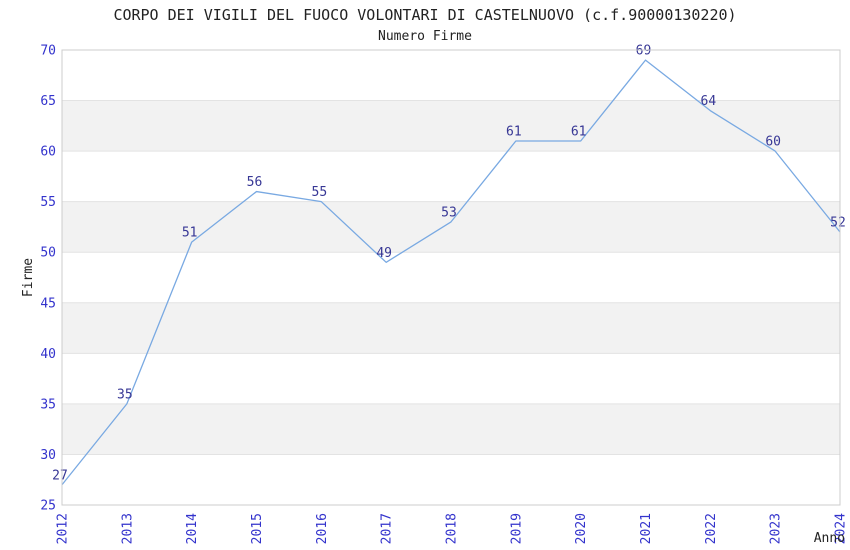 Image resolution: width=850 pixels, height=550 pixels. Describe the element at coordinates (646, 528) in the screenshot. I see `x-tick-label: 2021` at that location.